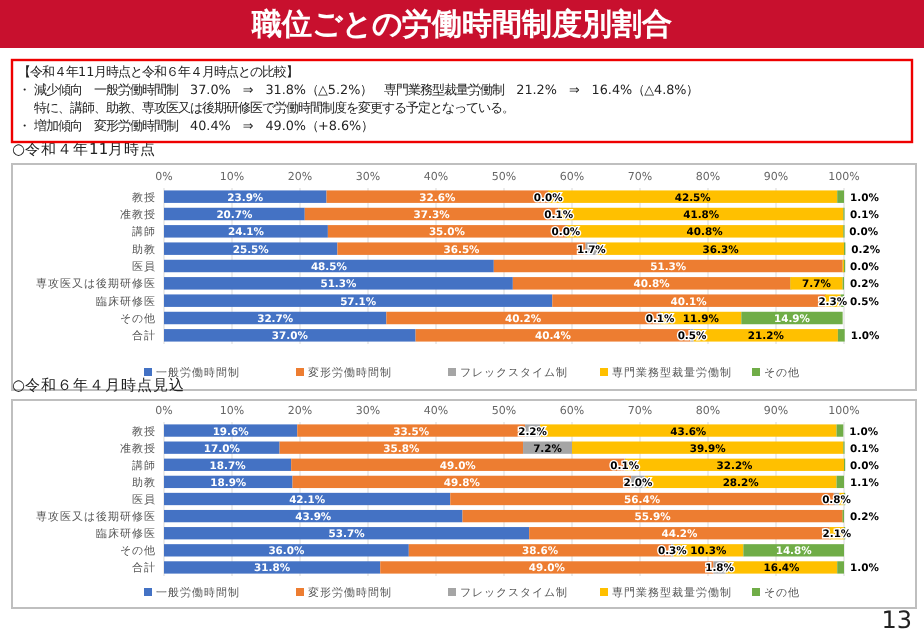  What do you see at coordinates (896, 620) in the screenshot?
I see `text: 13` at bounding box center [896, 620].